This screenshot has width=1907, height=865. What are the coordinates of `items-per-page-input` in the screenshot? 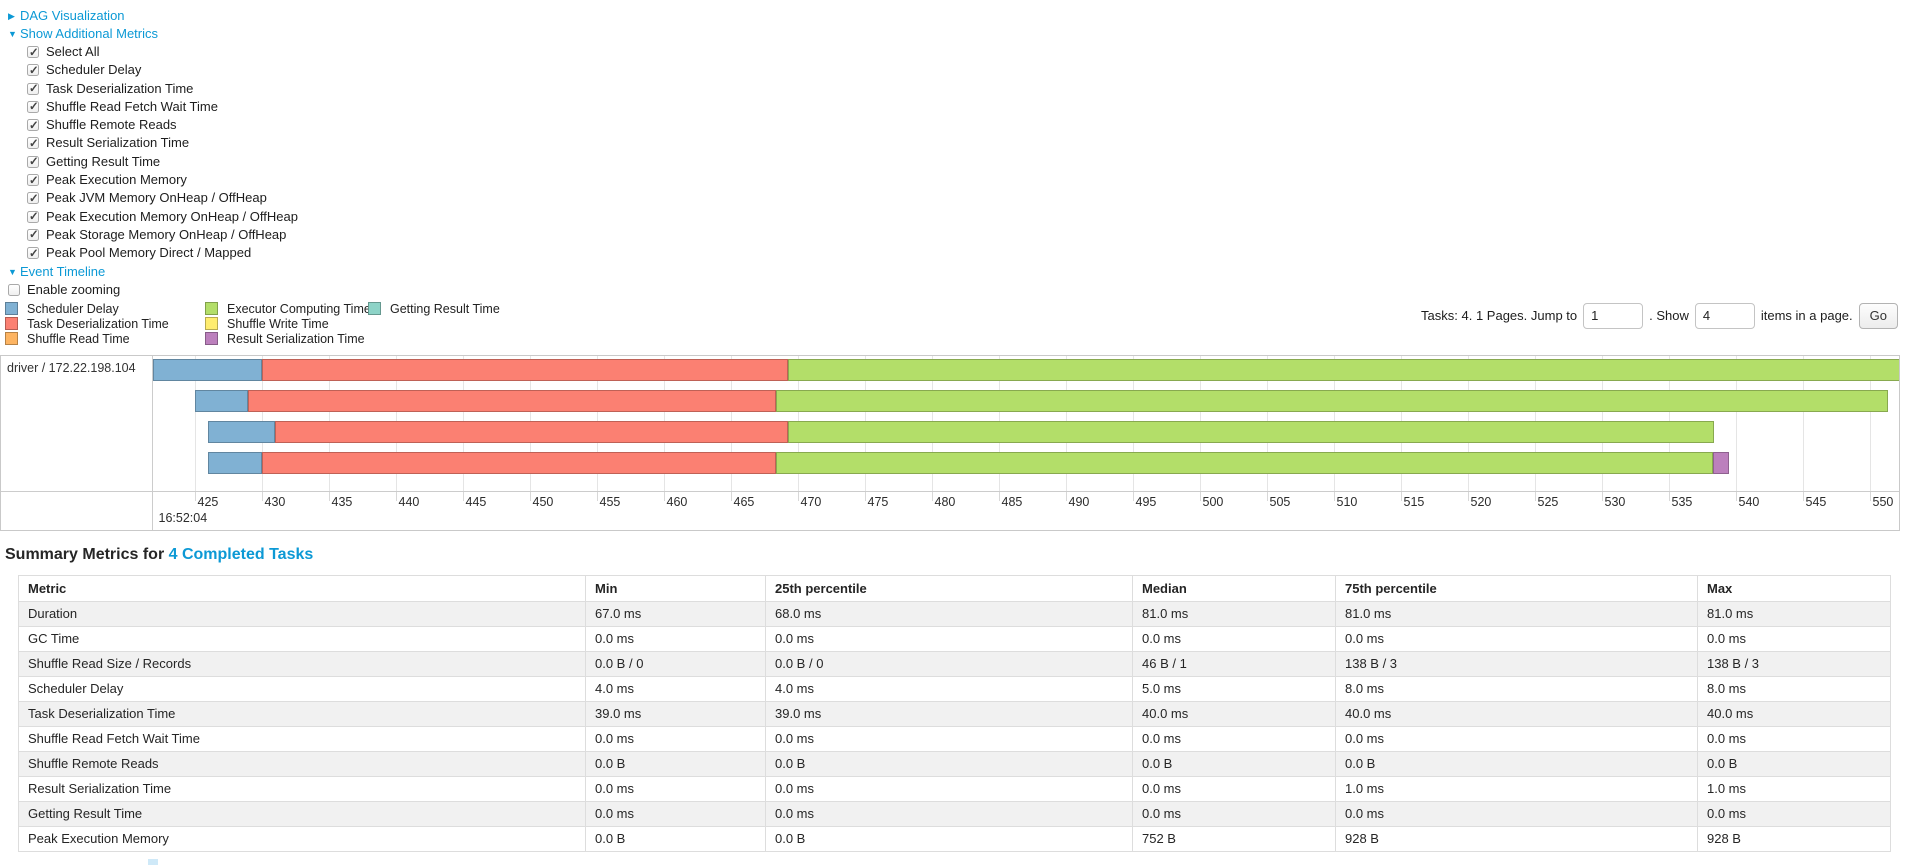 It's located at (1724, 315).